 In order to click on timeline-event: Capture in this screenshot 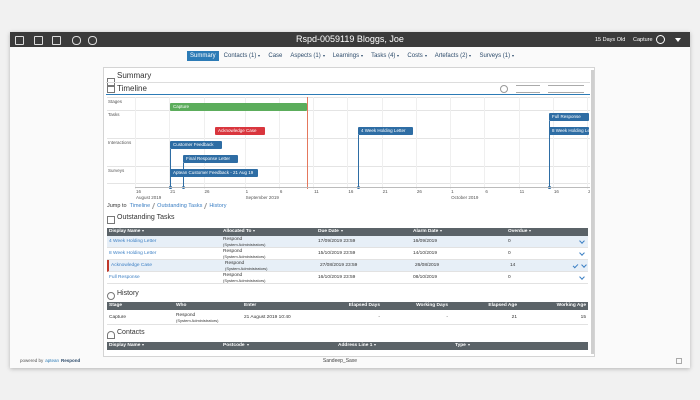, I will do `click(238, 107)`.